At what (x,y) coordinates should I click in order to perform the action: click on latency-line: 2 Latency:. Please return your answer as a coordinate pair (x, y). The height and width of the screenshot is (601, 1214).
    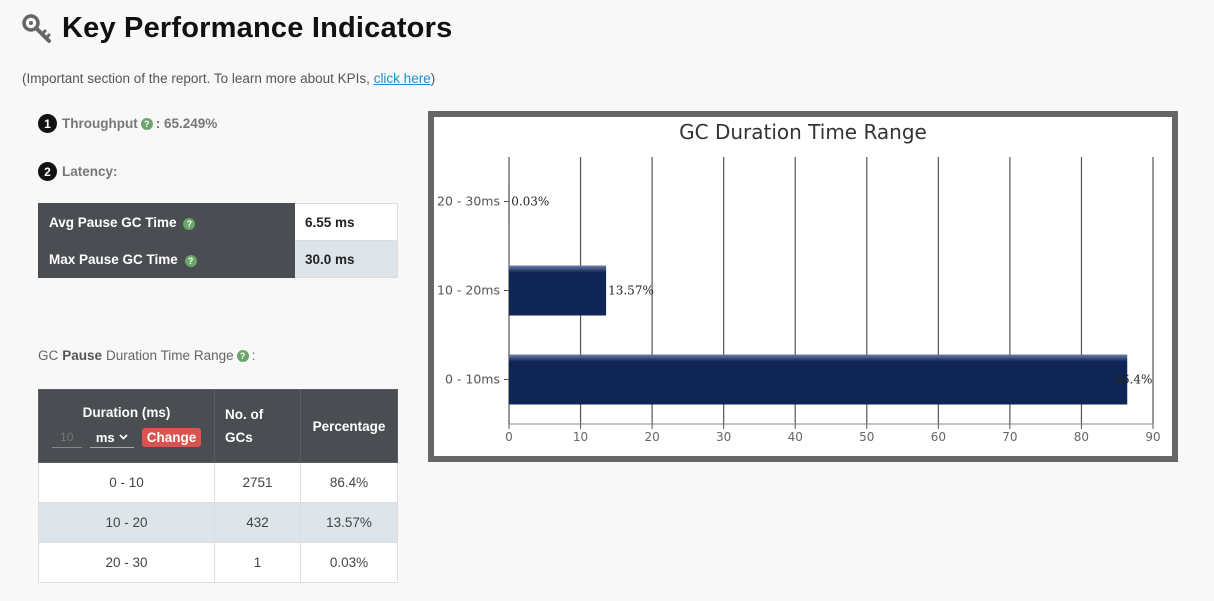
    Looking at the image, I should click on (78, 171).